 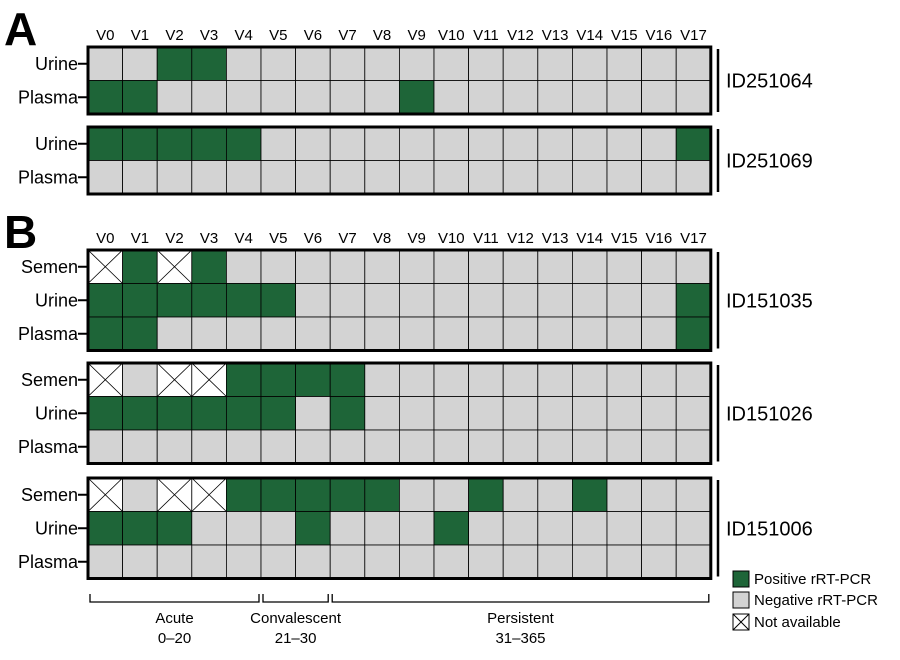 What do you see at coordinates (49, 267) in the screenshot?
I see `sample-label: Semen` at bounding box center [49, 267].